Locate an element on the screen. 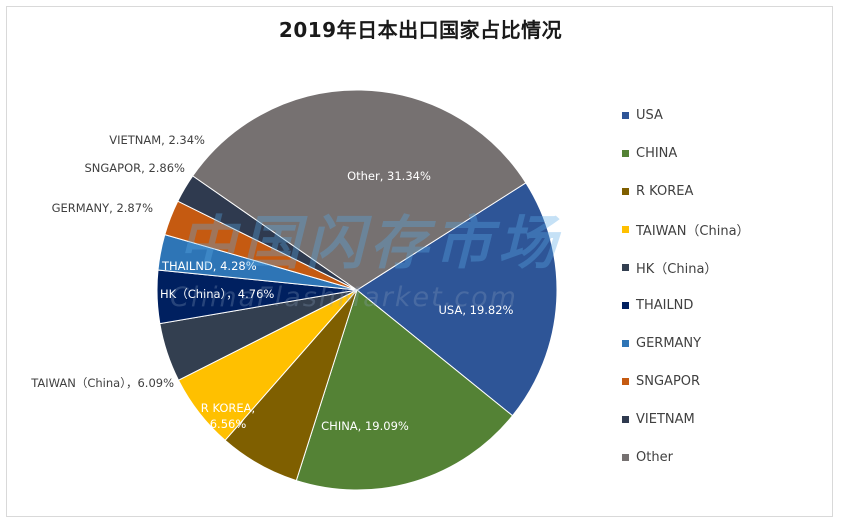 This screenshot has width=841, height=525. legend-item-germany: GERMANY is located at coordinates (686, 343).